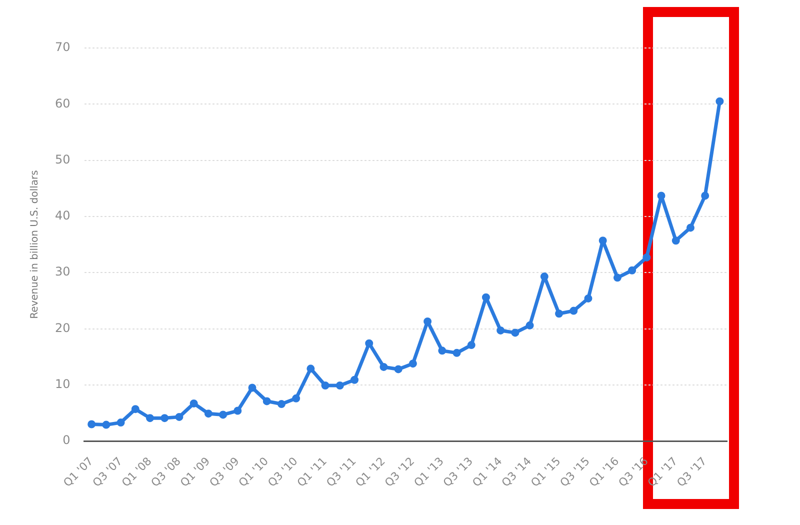  What do you see at coordinates (62, 384) in the screenshot?
I see `y-tick-label: 10` at bounding box center [62, 384].